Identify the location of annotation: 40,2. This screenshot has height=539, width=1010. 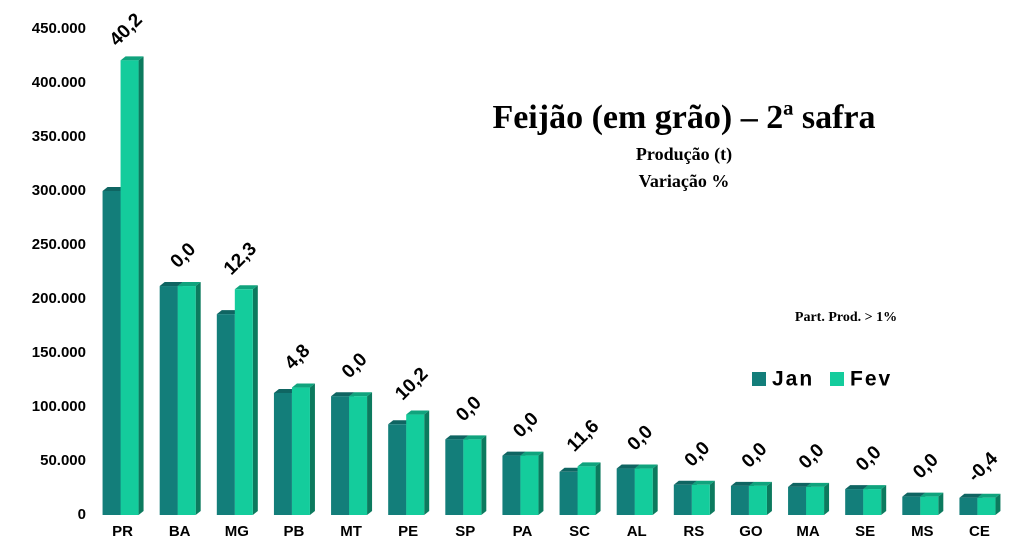
(126, 29).